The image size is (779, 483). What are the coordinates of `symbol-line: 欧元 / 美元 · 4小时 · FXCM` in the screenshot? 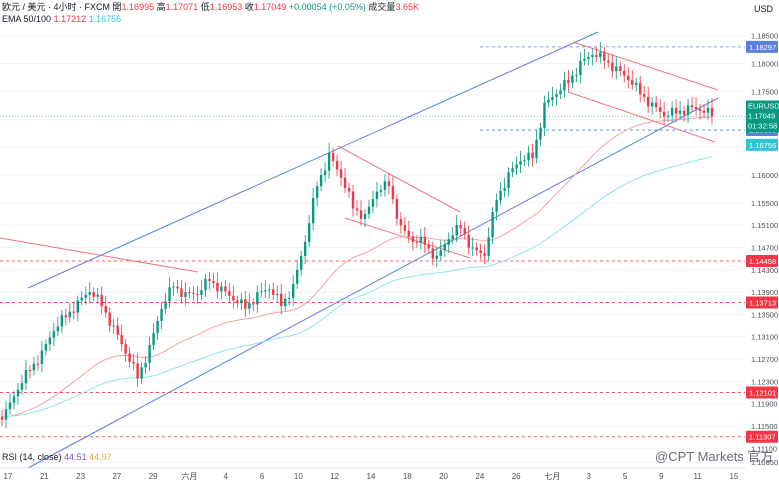 It's located at (56, 7).